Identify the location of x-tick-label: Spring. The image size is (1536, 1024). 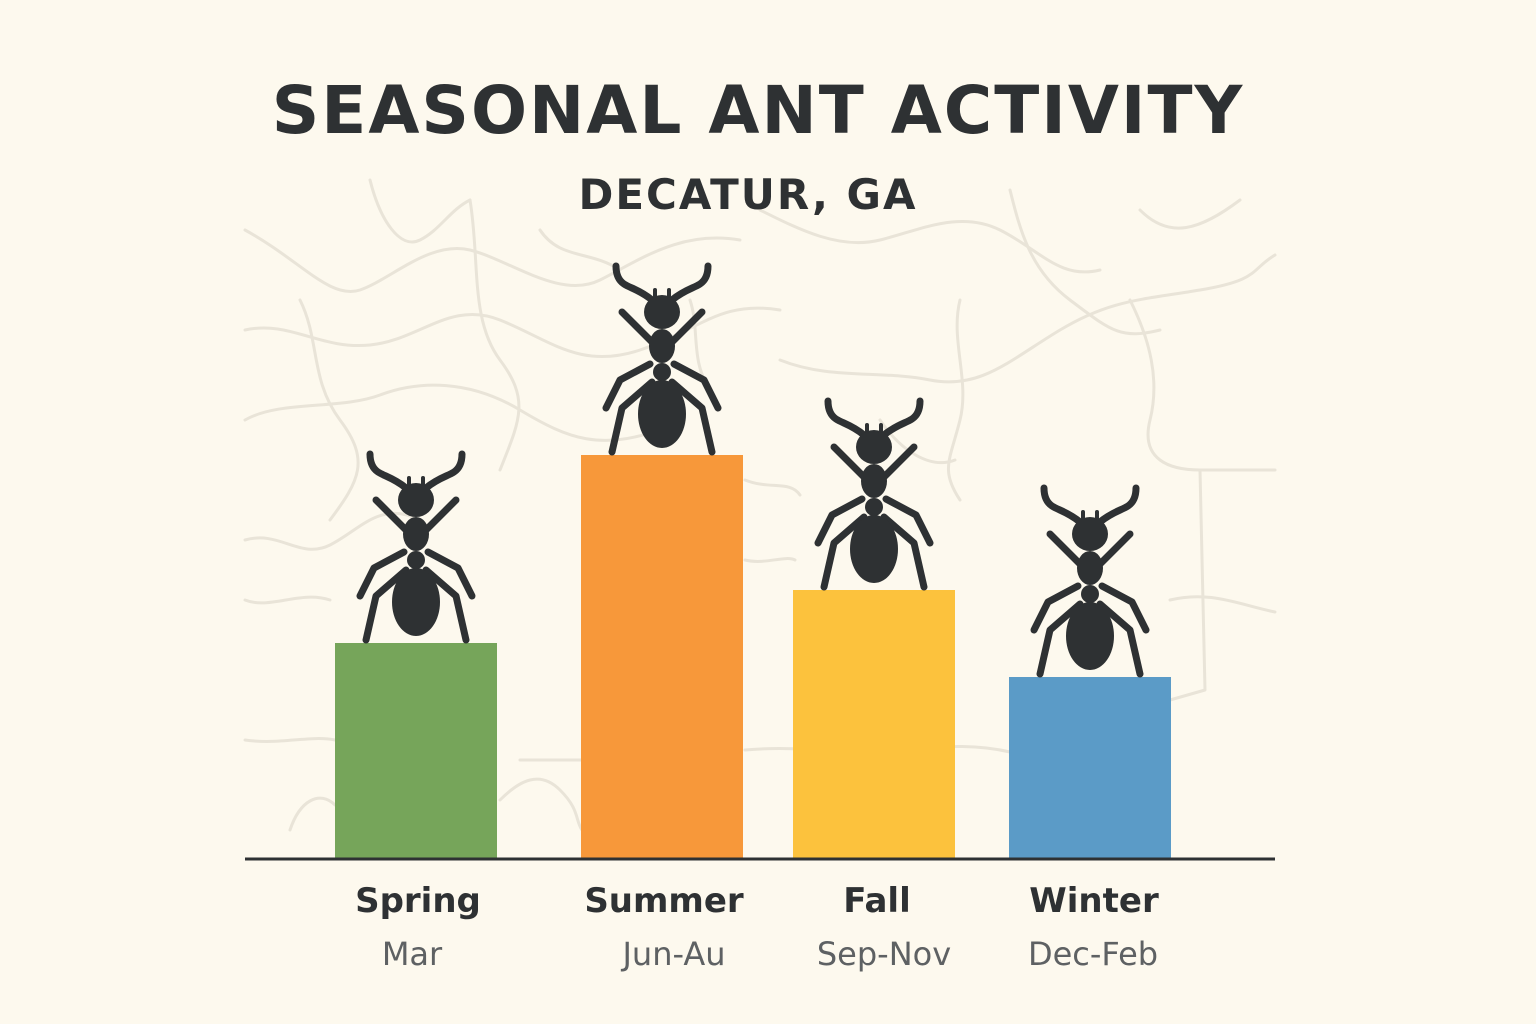
(418, 901).